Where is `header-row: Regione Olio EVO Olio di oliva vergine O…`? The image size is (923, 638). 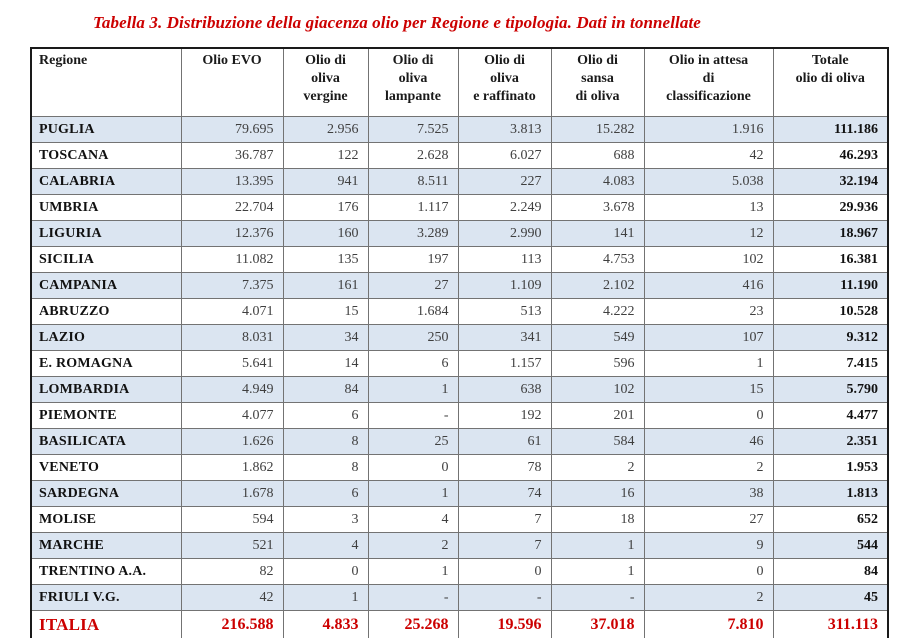
header-row: Regione Olio EVO Olio di oliva vergine O… is located at coordinates (459, 82).